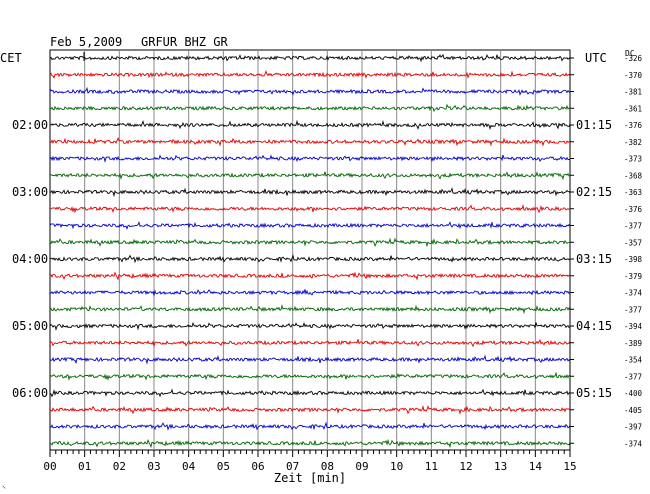 This screenshot has width=650, height=494. What do you see at coordinates (596, 58) in the screenshot?
I see `right-zone-label: UTC` at bounding box center [596, 58].